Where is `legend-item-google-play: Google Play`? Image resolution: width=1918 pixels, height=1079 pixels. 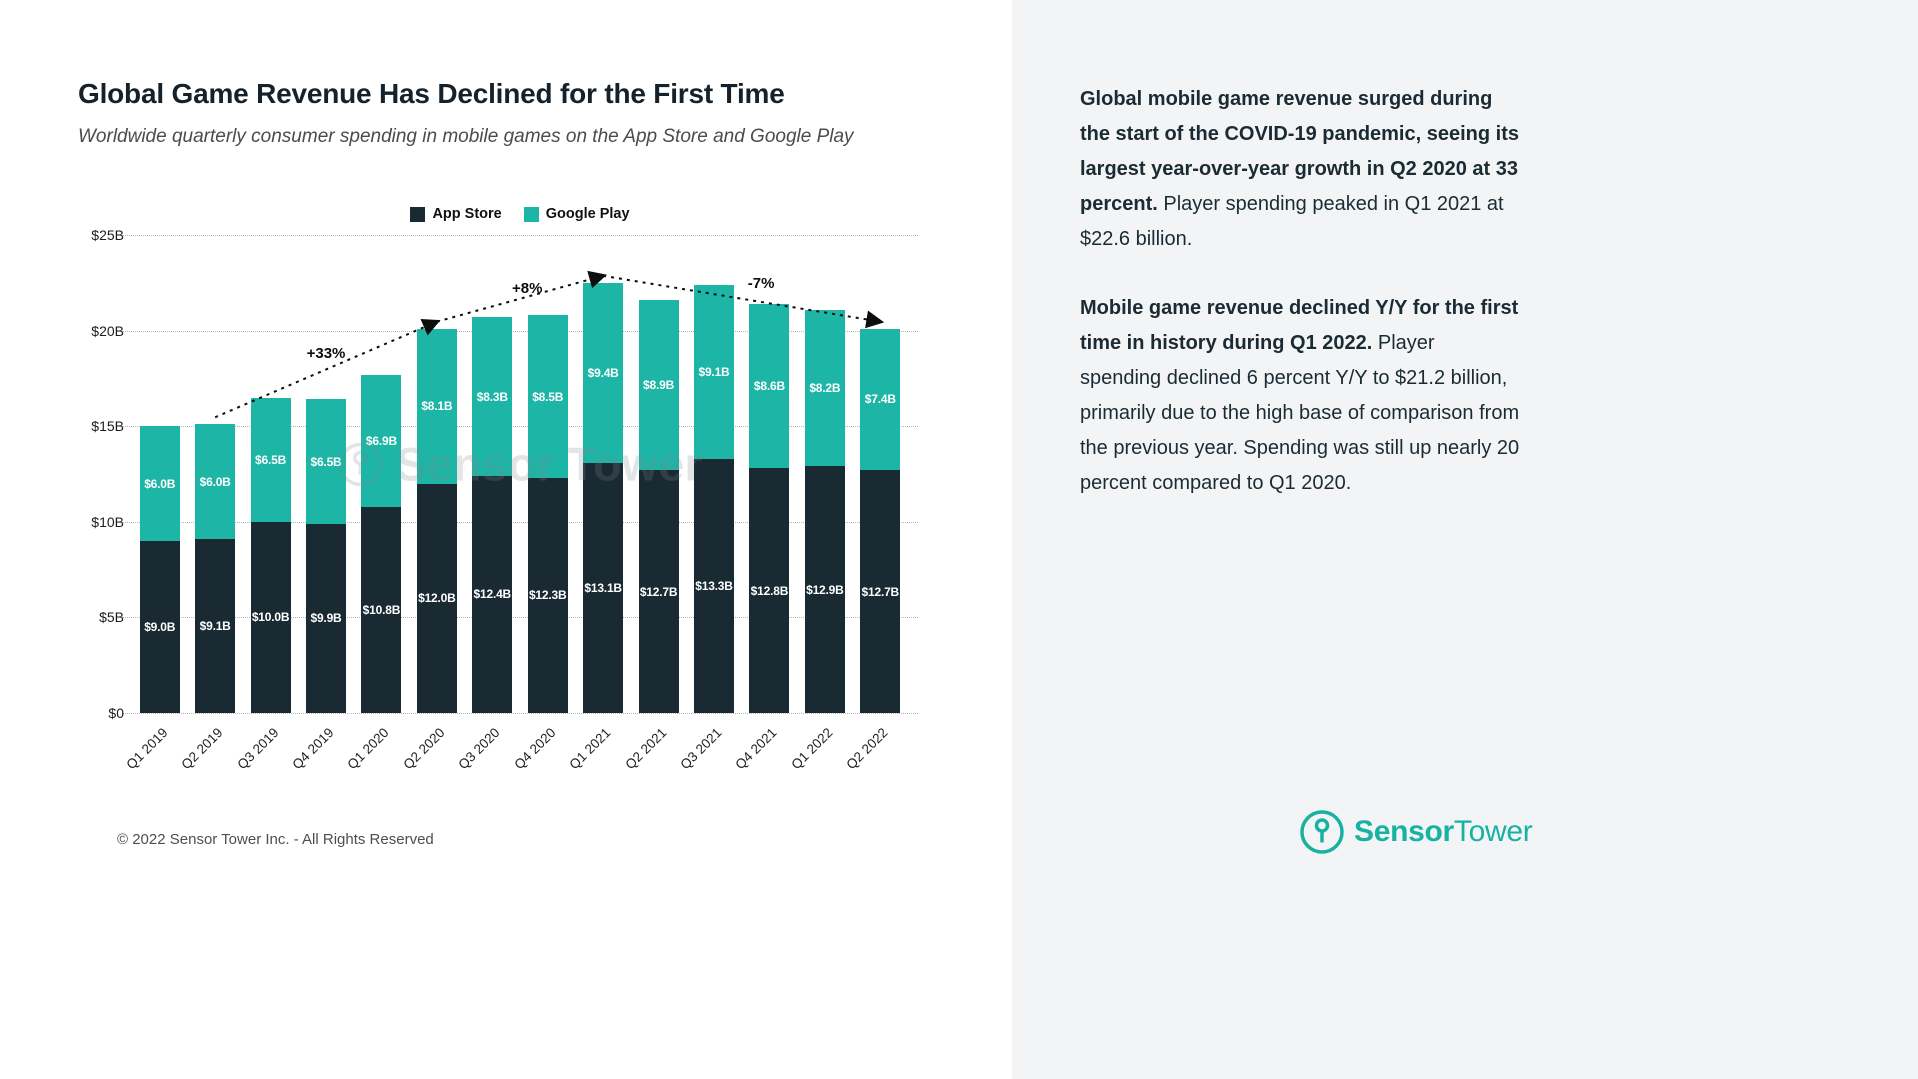
legend-item-google-play: Google Play is located at coordinates (576, 214).